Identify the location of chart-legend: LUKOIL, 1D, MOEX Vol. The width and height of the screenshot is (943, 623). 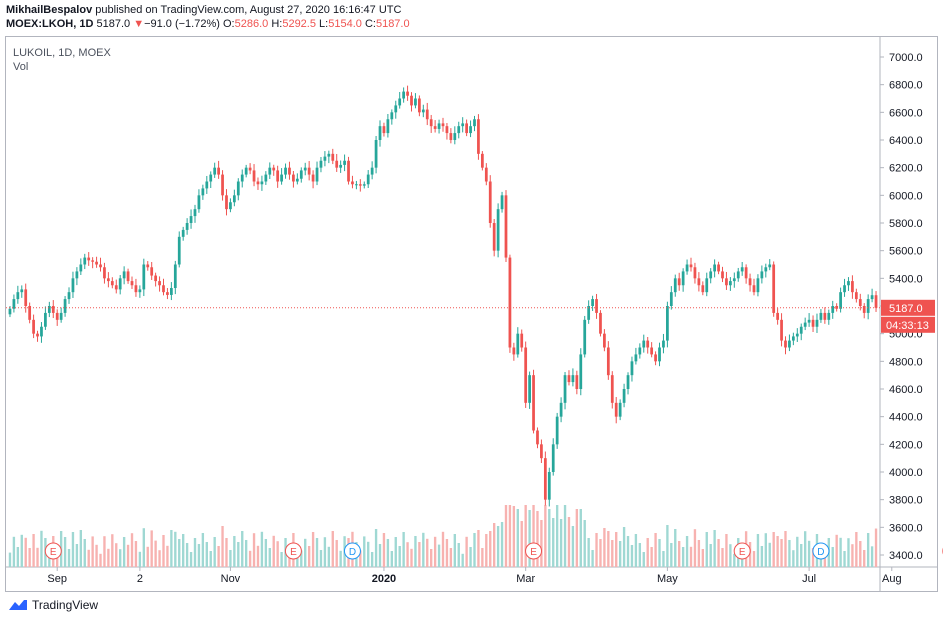
(62, 60).